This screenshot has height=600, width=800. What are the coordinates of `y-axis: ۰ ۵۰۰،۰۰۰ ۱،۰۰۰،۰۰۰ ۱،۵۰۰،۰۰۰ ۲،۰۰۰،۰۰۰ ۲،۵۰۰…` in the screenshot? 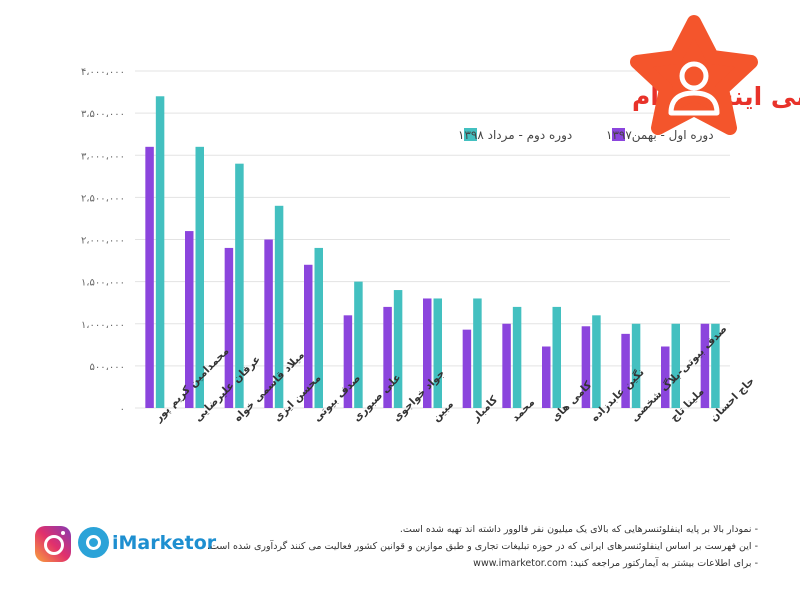 It's located at (103, 241).